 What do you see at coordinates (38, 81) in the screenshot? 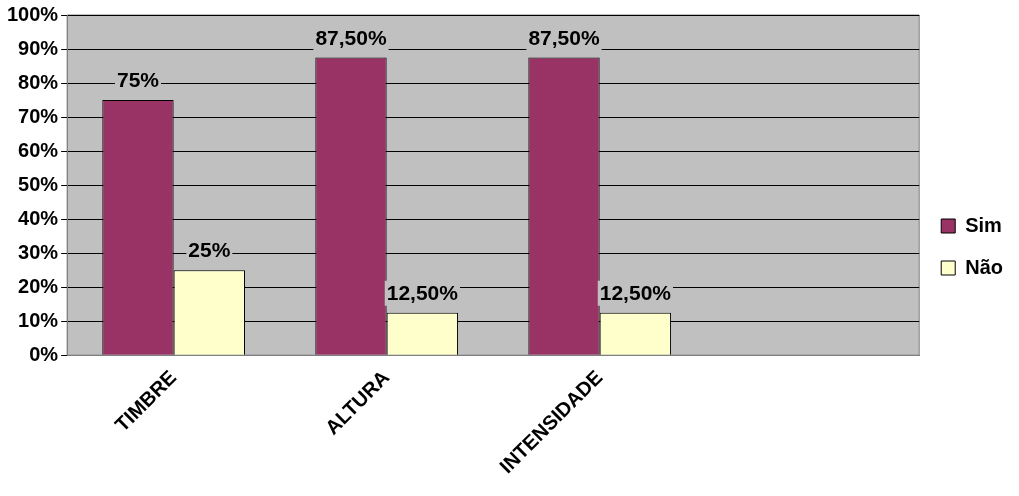
I see `y-tick-label: 80%` at bounding box center [38, 81].